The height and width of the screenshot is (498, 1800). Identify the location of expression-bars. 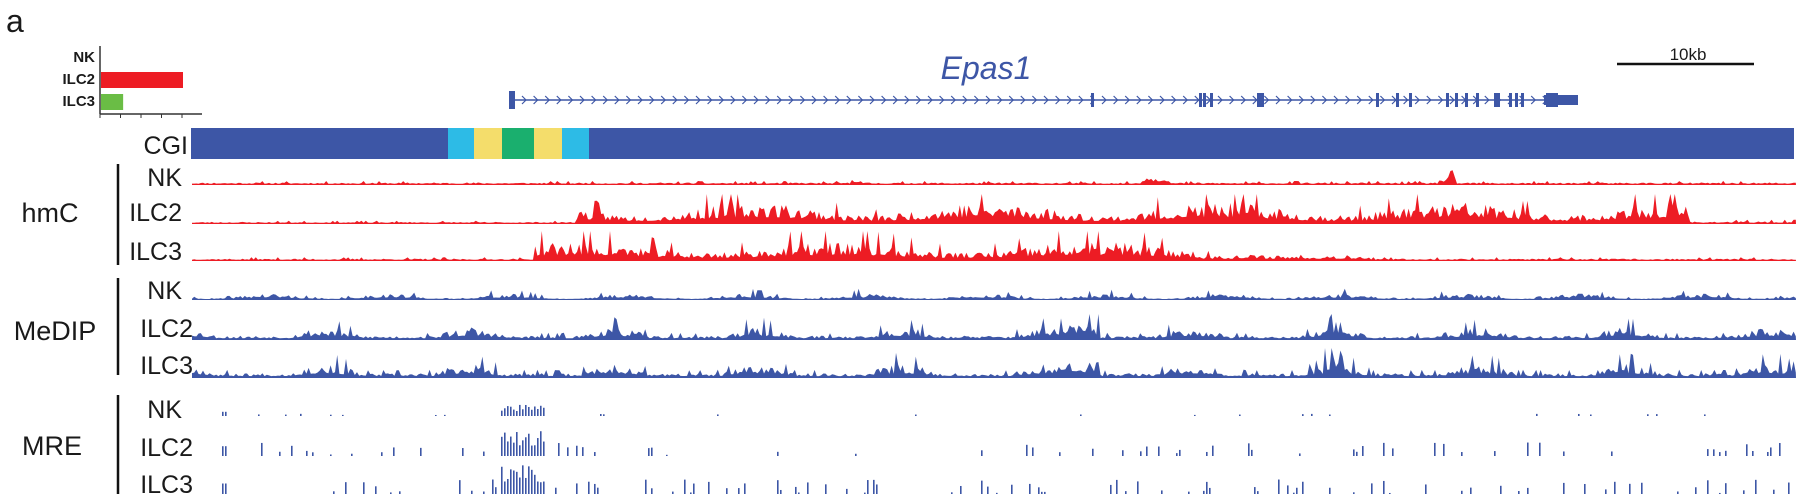
(142, 91).